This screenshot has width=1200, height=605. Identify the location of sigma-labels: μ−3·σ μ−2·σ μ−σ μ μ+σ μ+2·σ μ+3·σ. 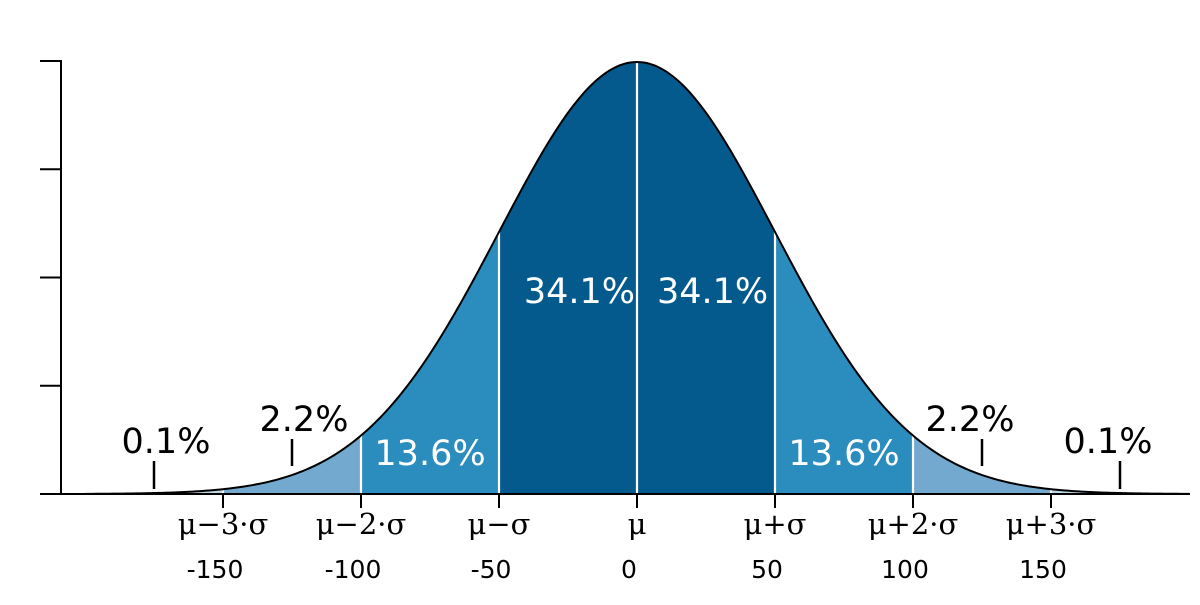
(637, 524).